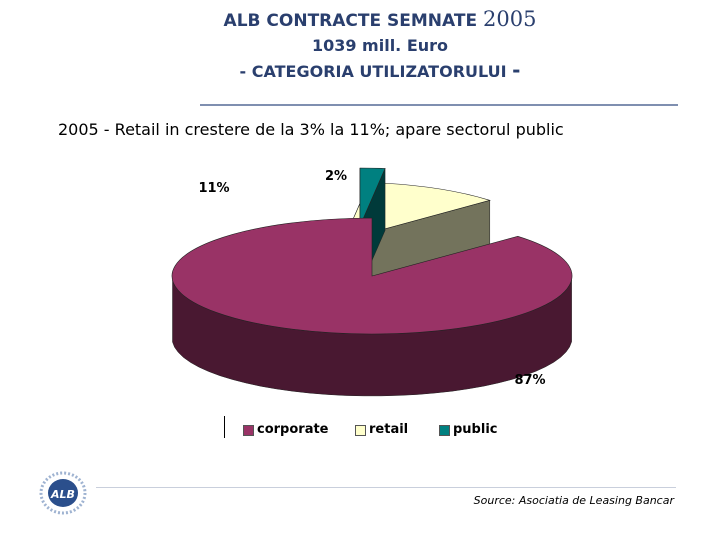 This screenshot has width=720, height=540. I want to click on legend-swatch-retail, so click(360, 430).